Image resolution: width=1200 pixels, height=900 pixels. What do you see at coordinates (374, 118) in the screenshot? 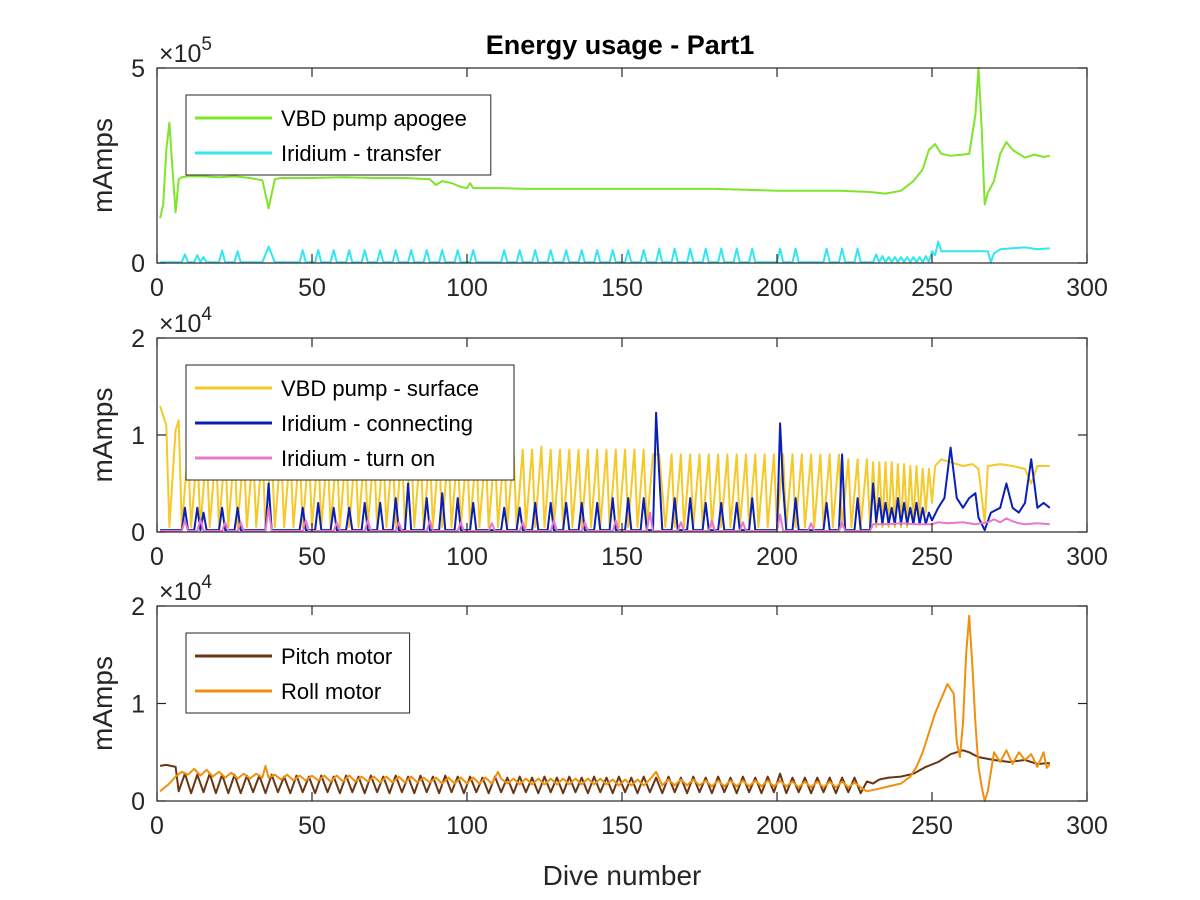
I see `legend-label: VBD pump apogee` at bounding box center [374, 118].